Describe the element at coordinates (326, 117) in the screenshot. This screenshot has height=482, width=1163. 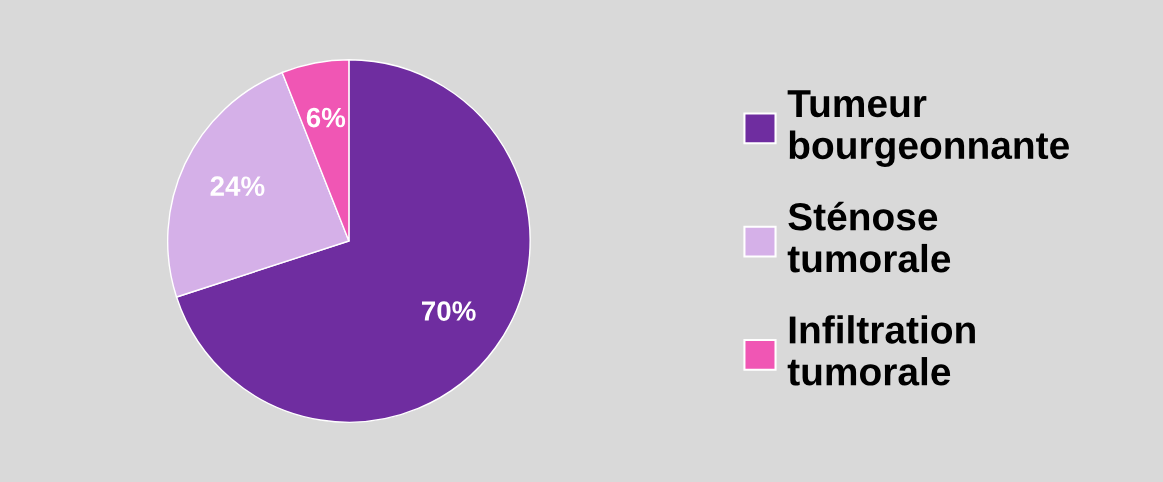
I see `data-label: 6%` at that location.